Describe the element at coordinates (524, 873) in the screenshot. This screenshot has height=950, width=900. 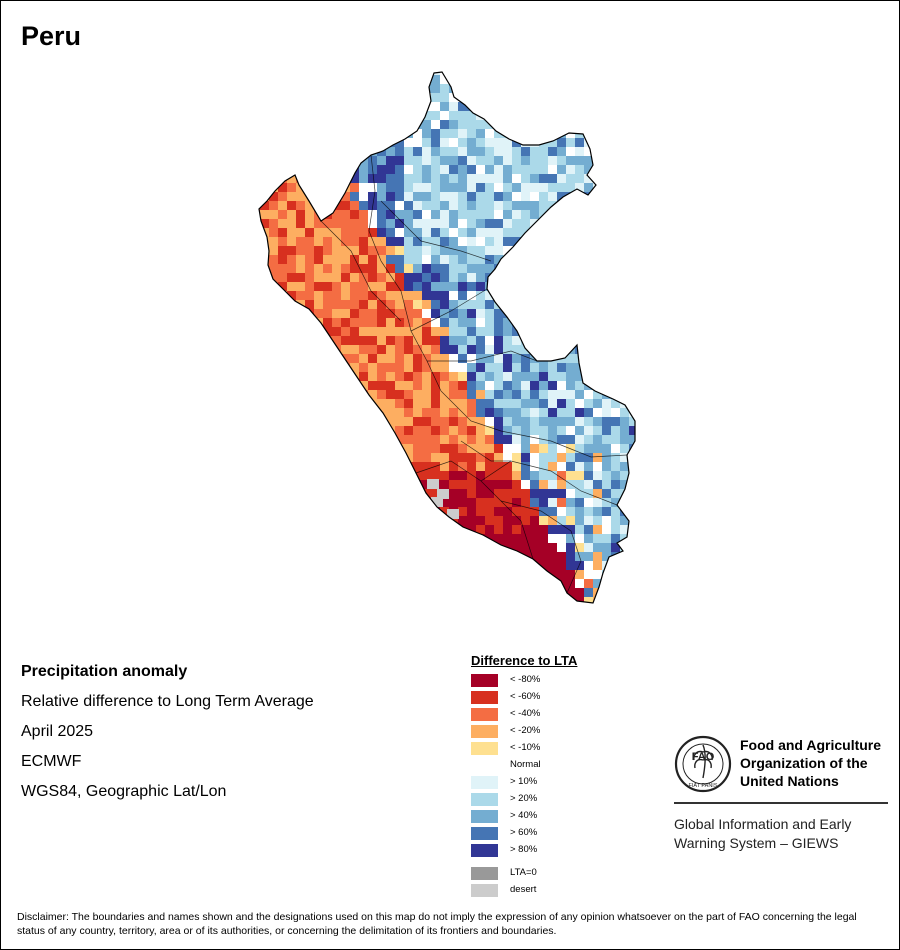
I see `legend-item: LTA=0` at that location.